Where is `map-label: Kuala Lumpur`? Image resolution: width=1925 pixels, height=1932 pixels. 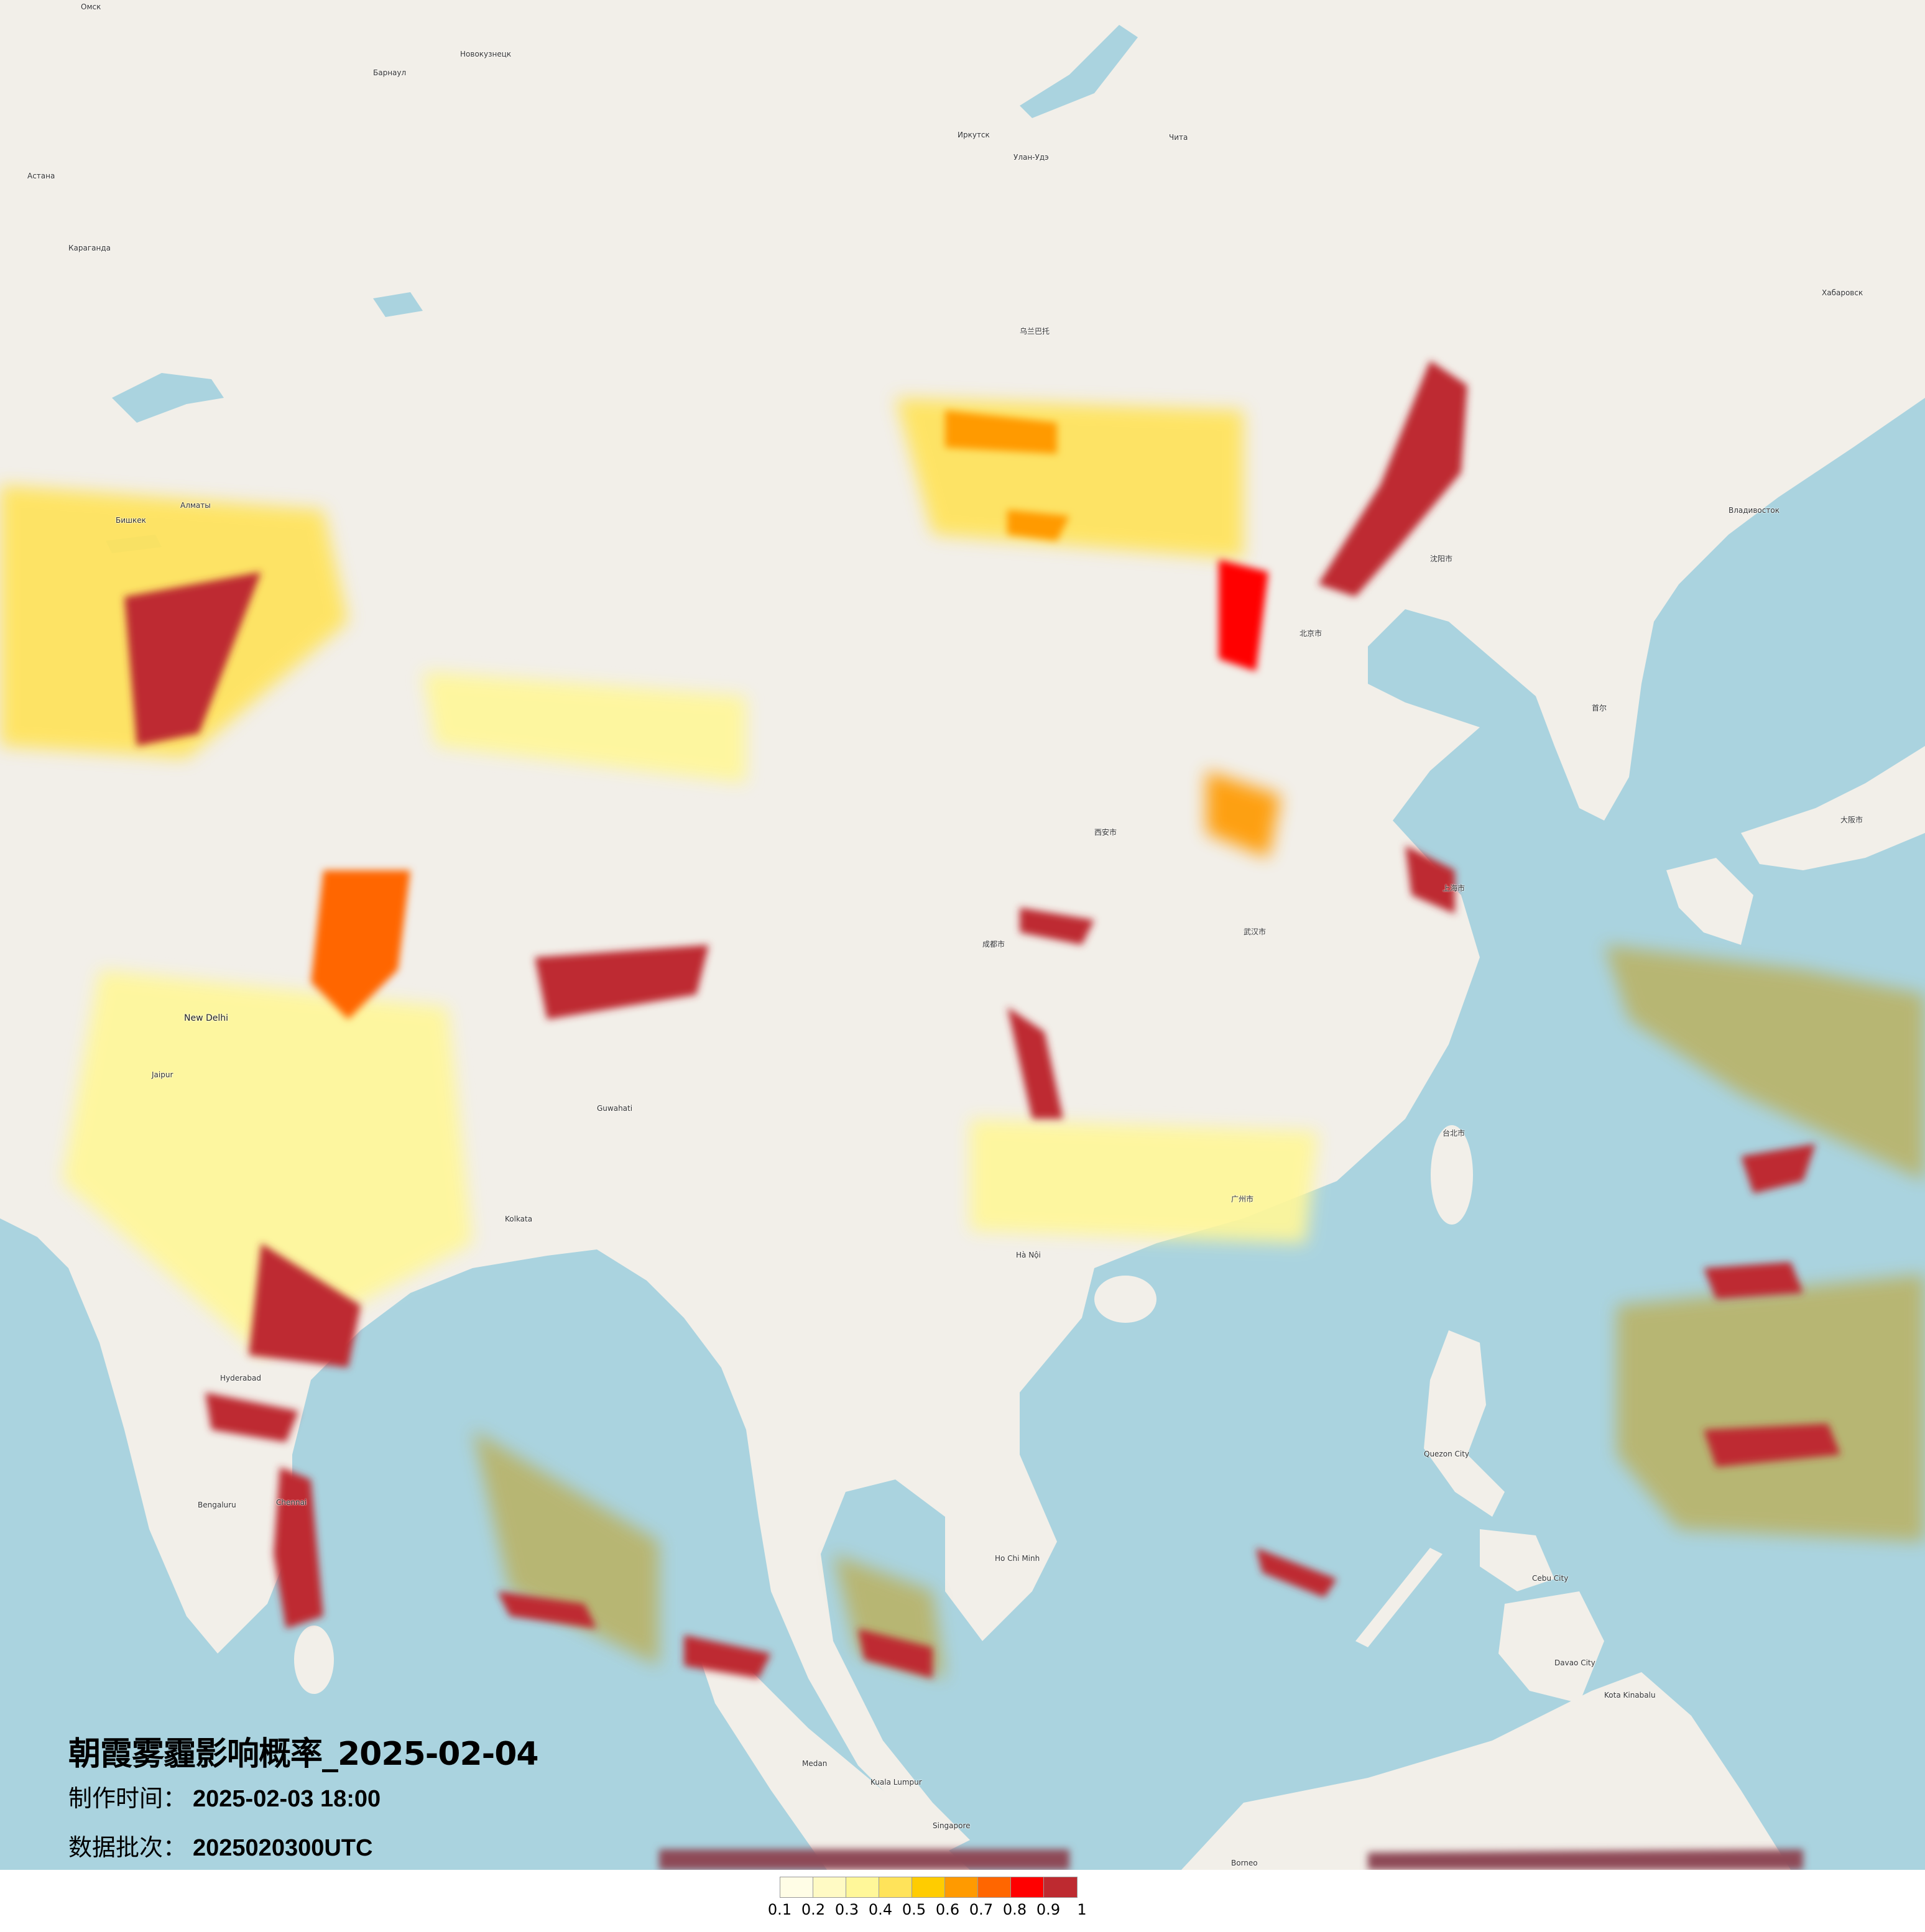
map-label: Kuala Lumpur is located at coordinates (896, 1782).